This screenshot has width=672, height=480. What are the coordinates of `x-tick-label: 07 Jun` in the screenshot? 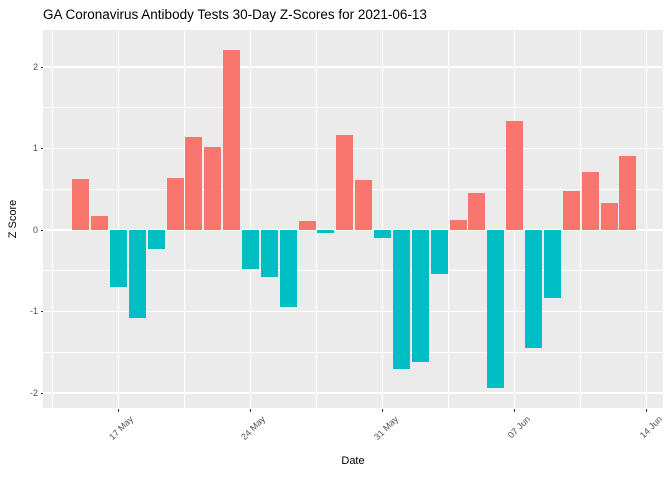 It's located at (518, 427).